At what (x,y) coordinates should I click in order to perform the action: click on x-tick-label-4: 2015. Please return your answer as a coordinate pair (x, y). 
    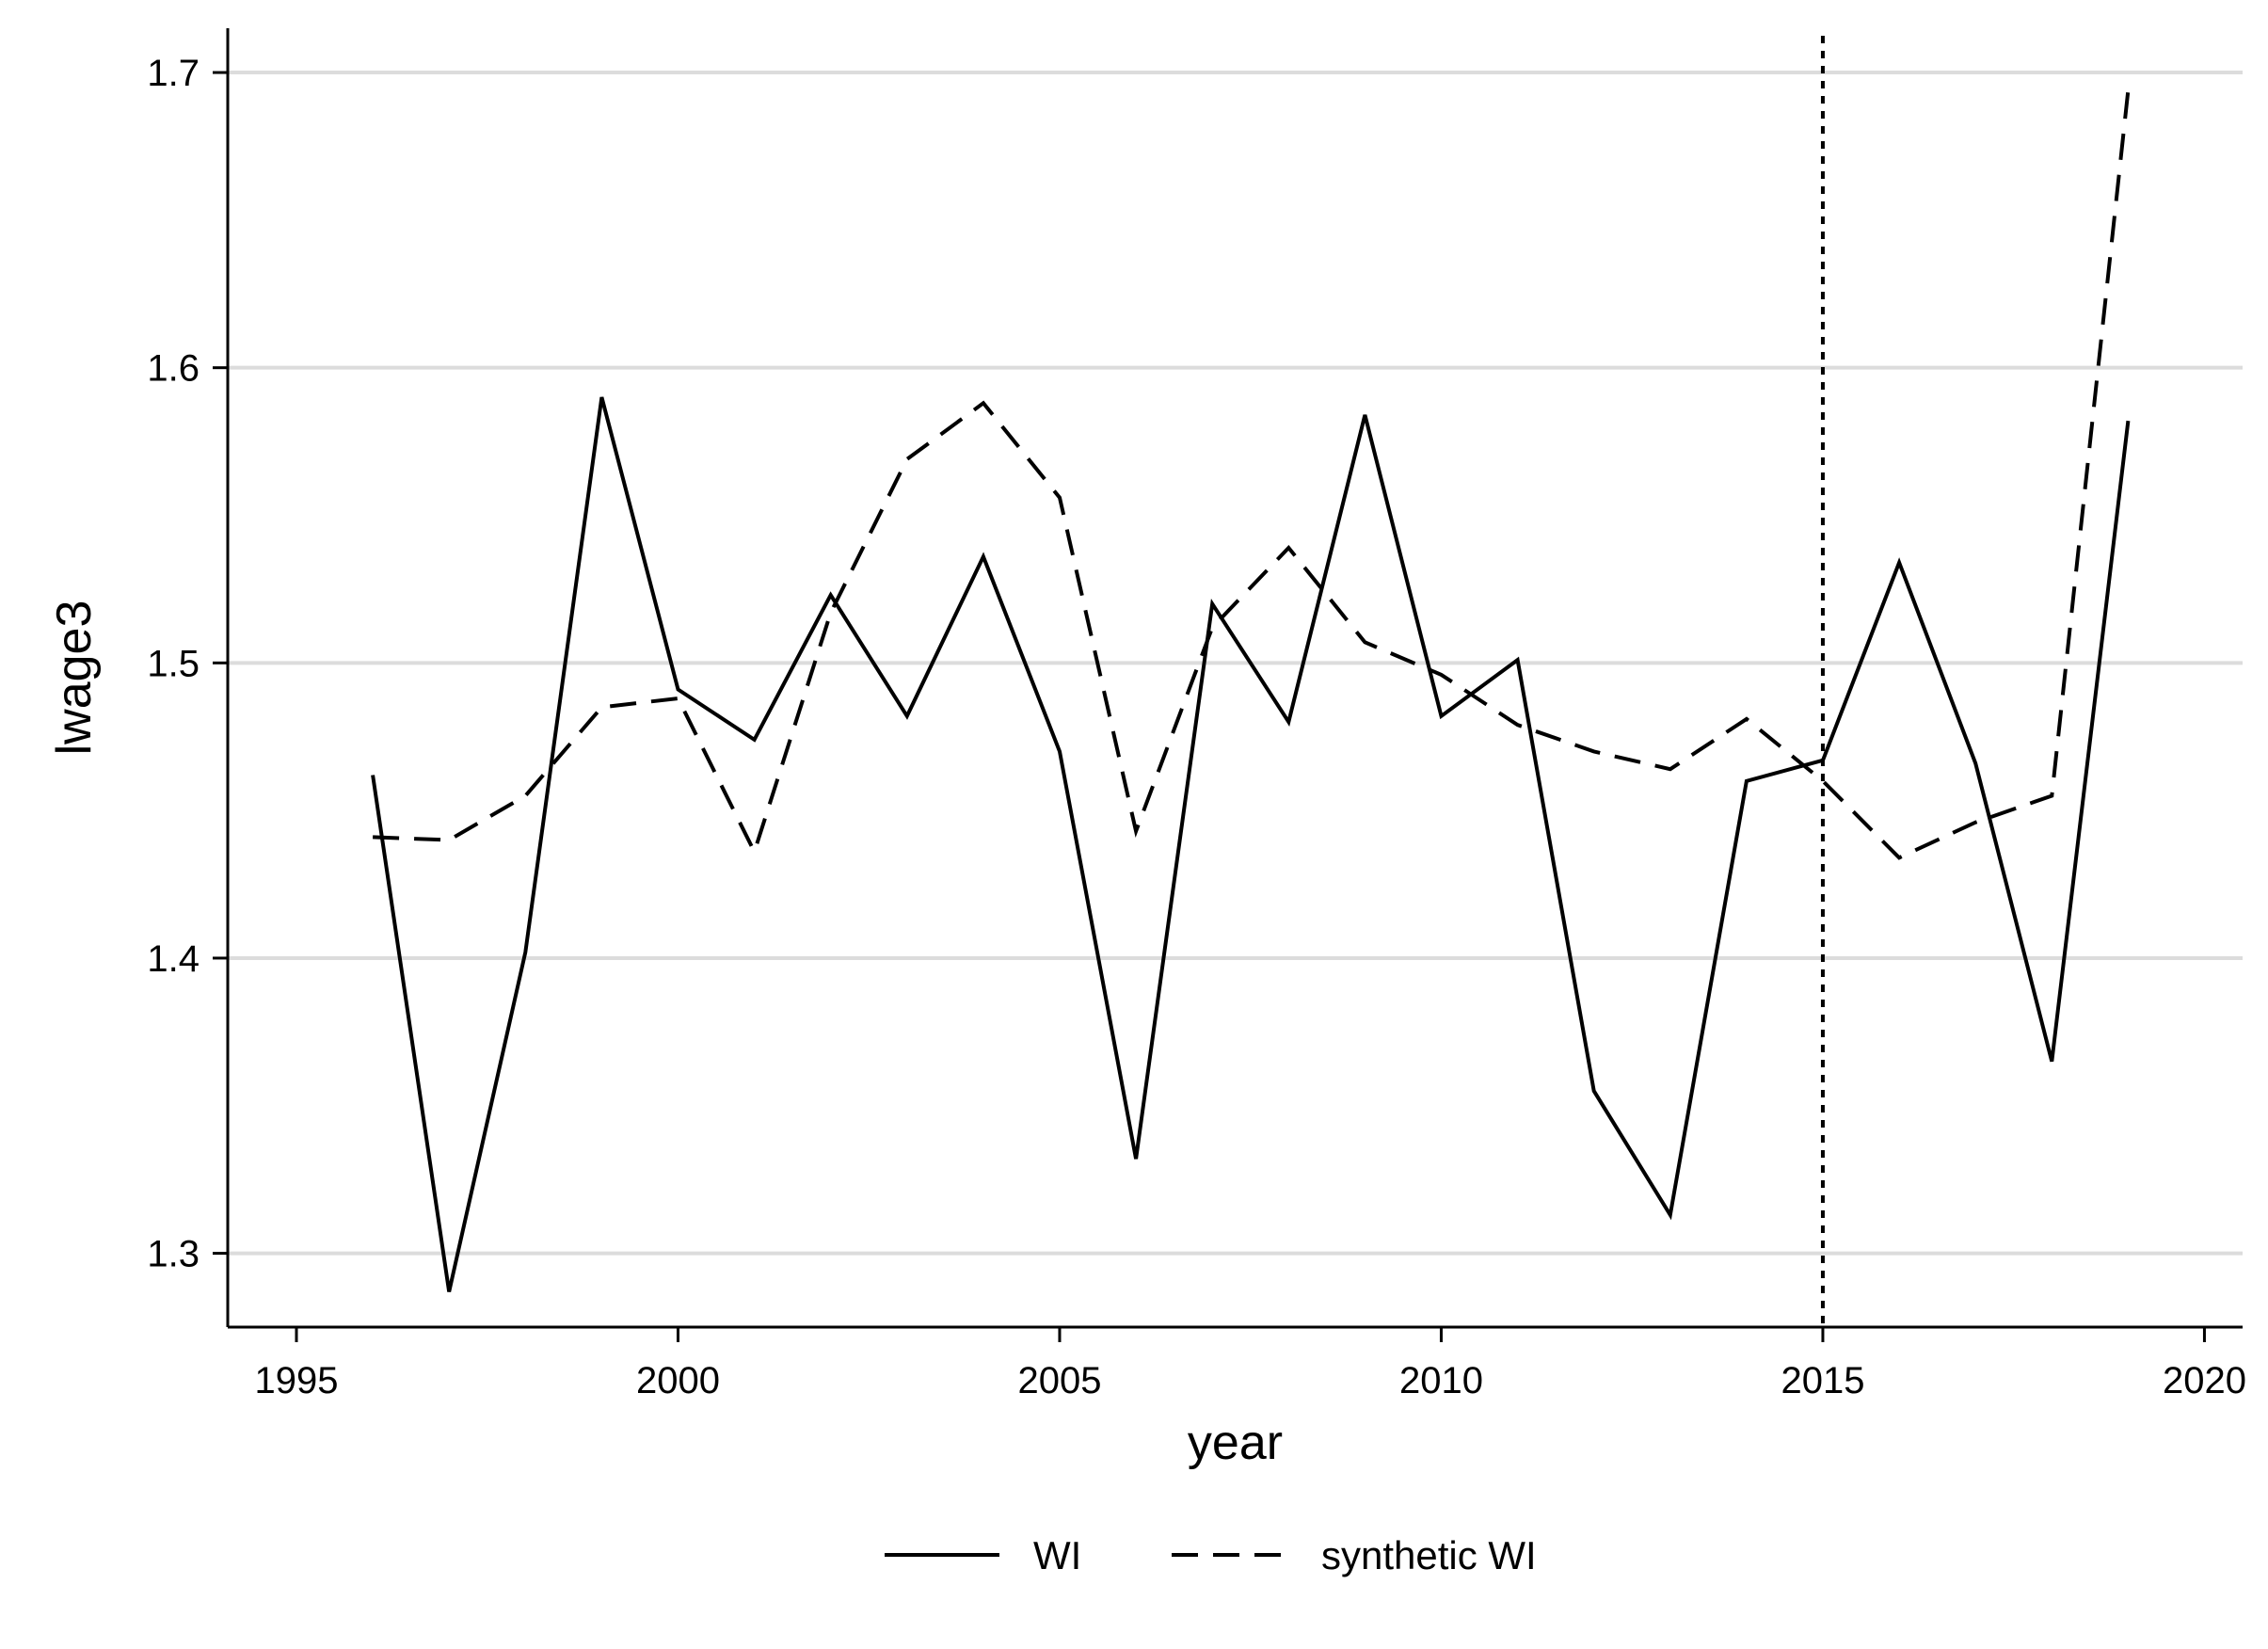
    Looking at the image, I should click on (1822, 1380).